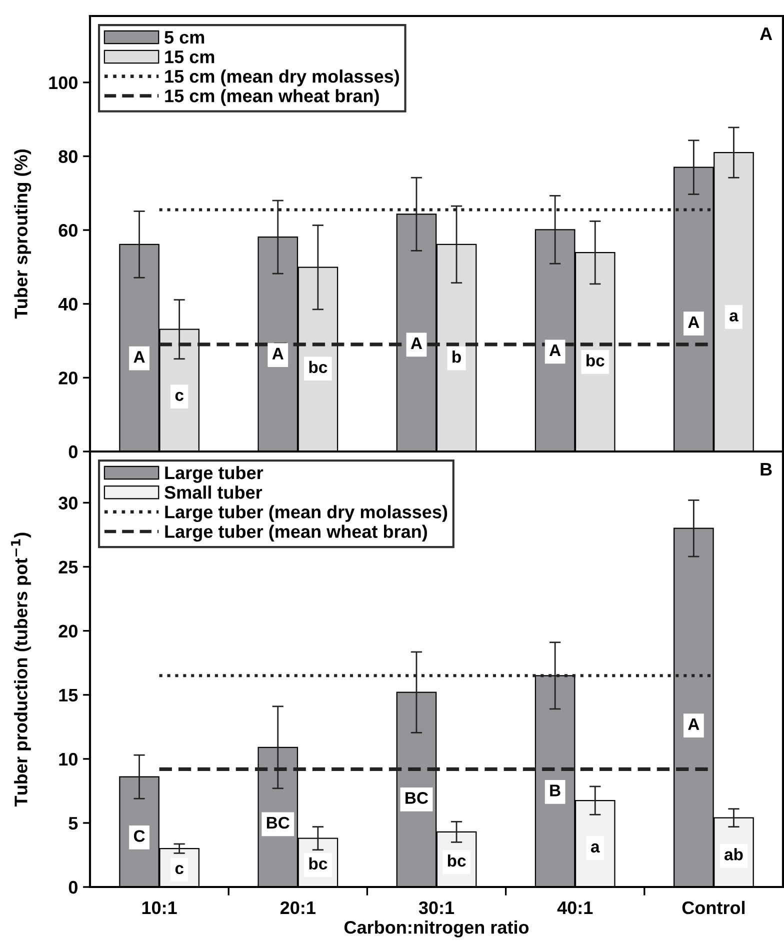  What do you see at coordinates (298, 907) in the screenshot?
I see `x-tick-label: 20:1` at bounding box center [298, 907].